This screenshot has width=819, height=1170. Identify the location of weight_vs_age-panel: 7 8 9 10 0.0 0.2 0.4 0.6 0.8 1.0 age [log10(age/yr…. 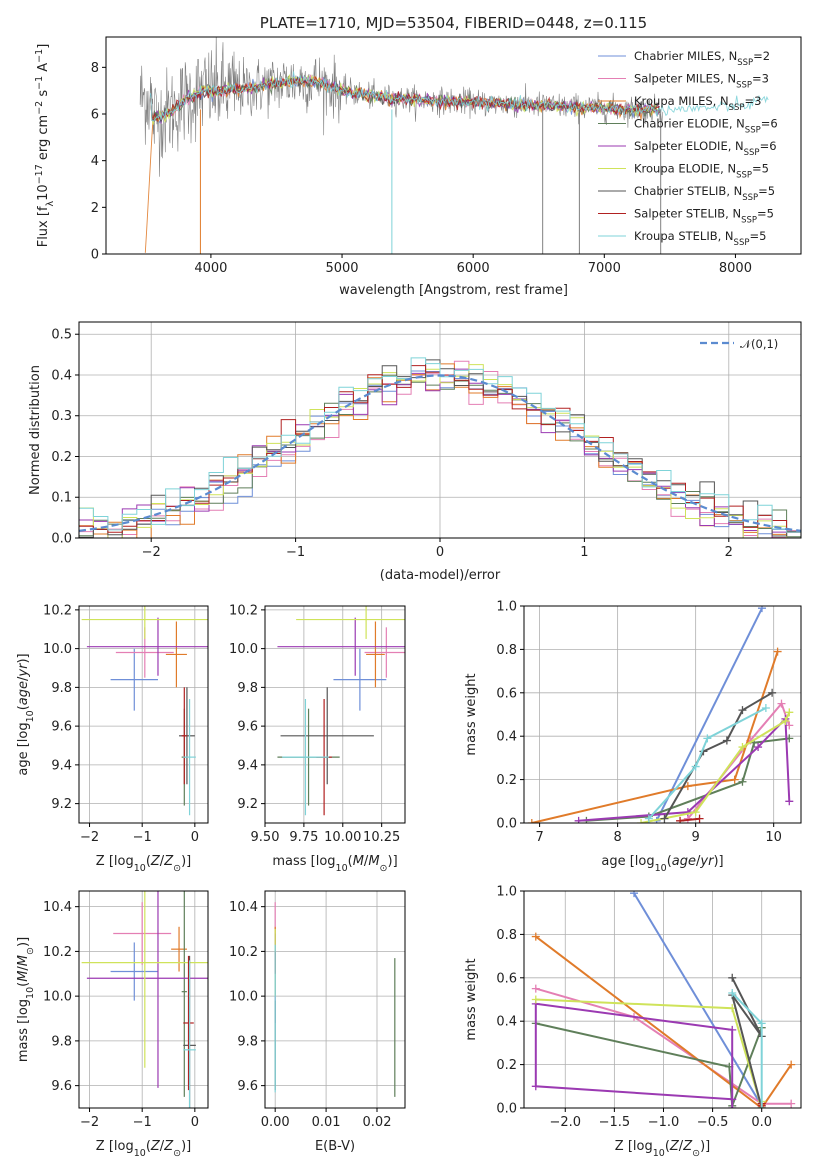
(633, 737).